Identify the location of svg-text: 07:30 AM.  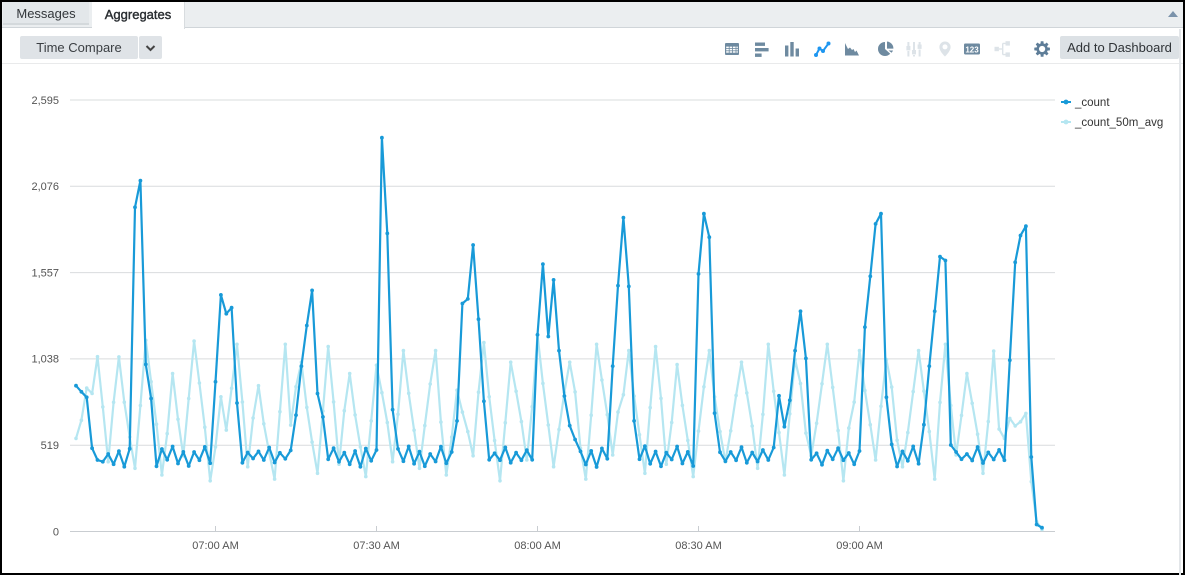
(376, 546).